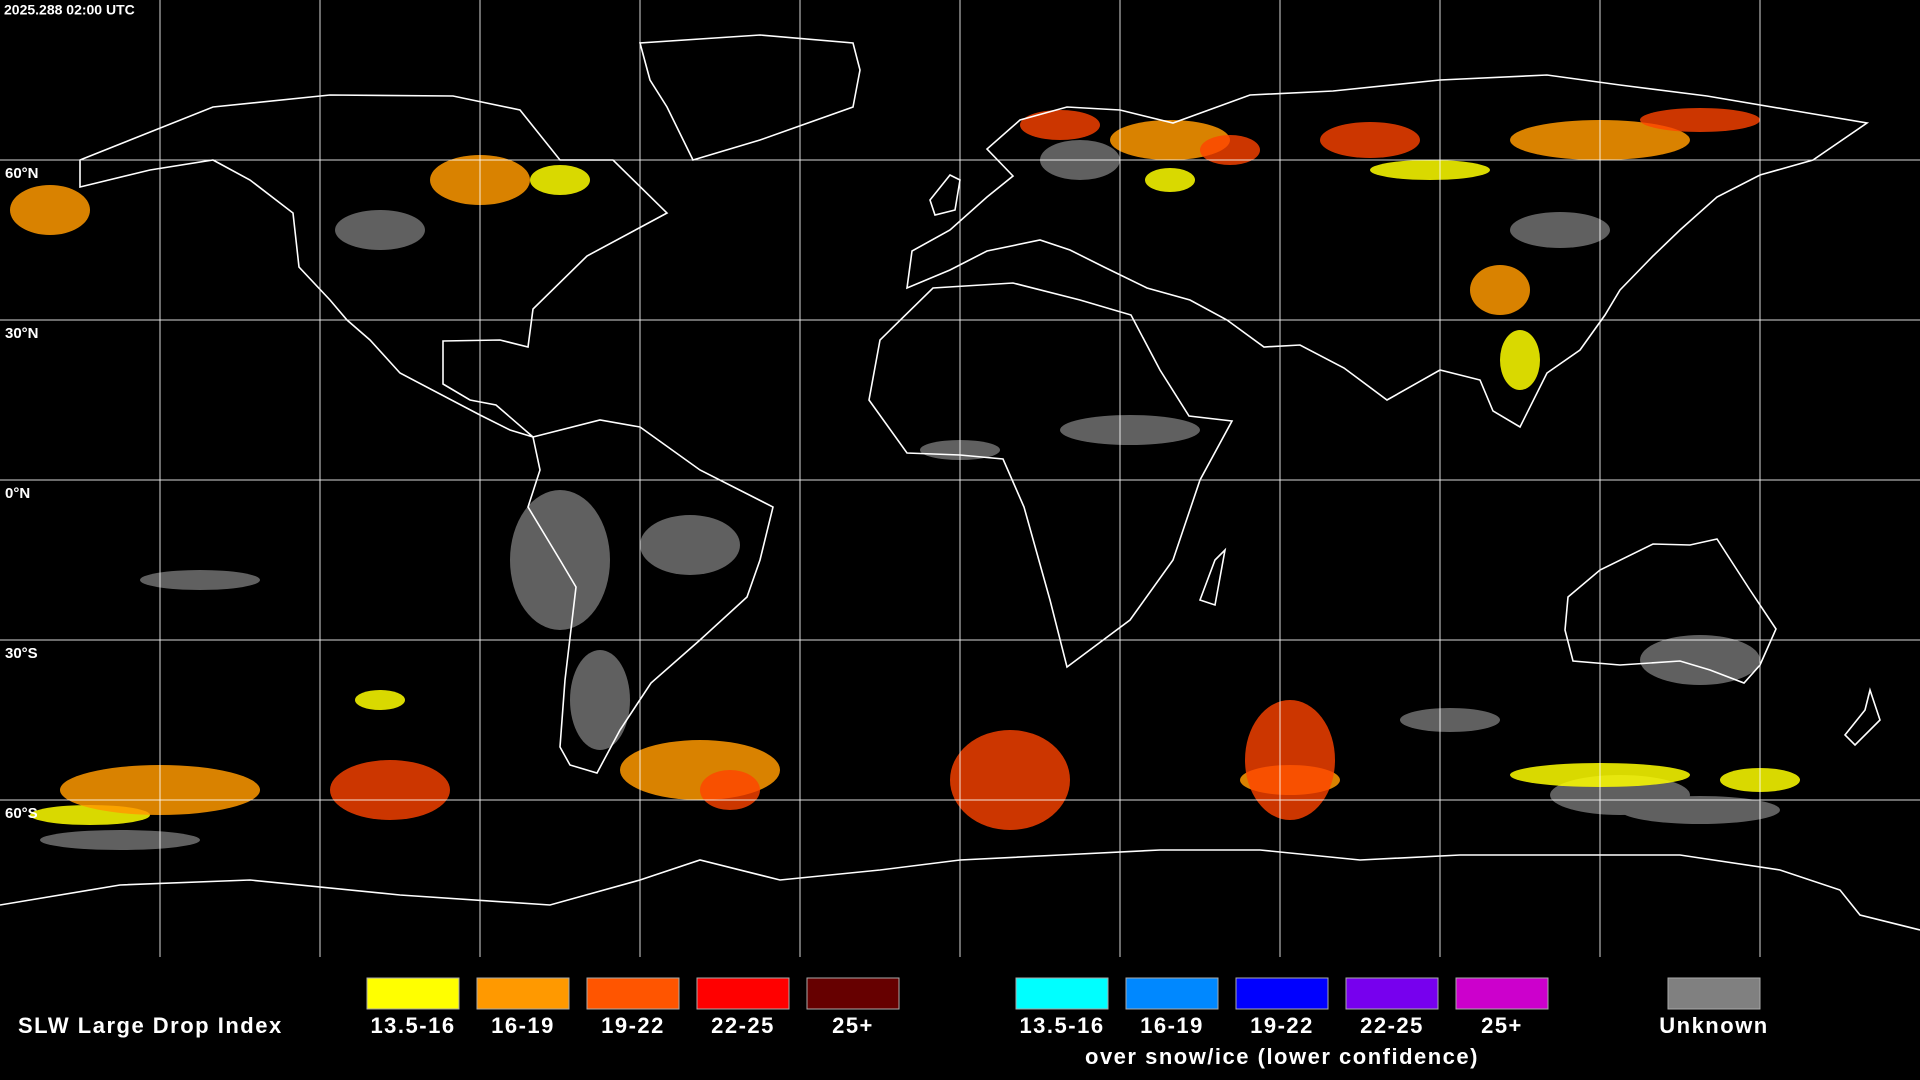 This screenshot has width=1920, height=1080. Describe the element at coordinates (650, 596) in the screenshot. I see `coast-south-america` at that location.